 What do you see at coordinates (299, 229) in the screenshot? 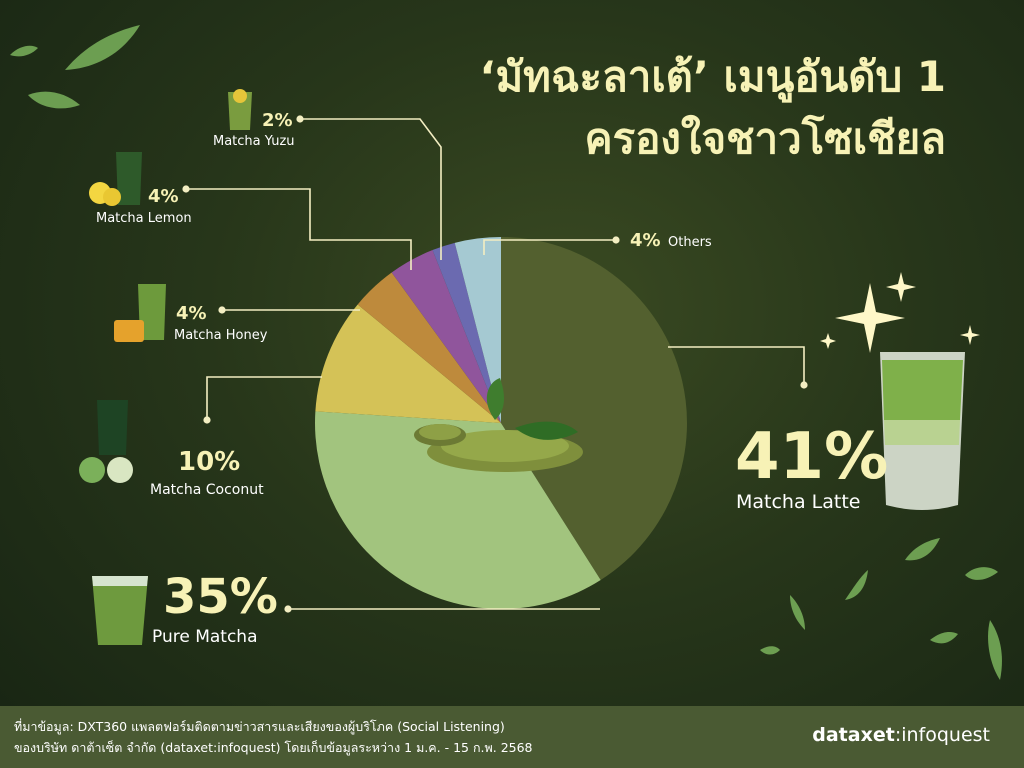
I see `leader-line-matcha-lemon` at bounding box center [299, 229].